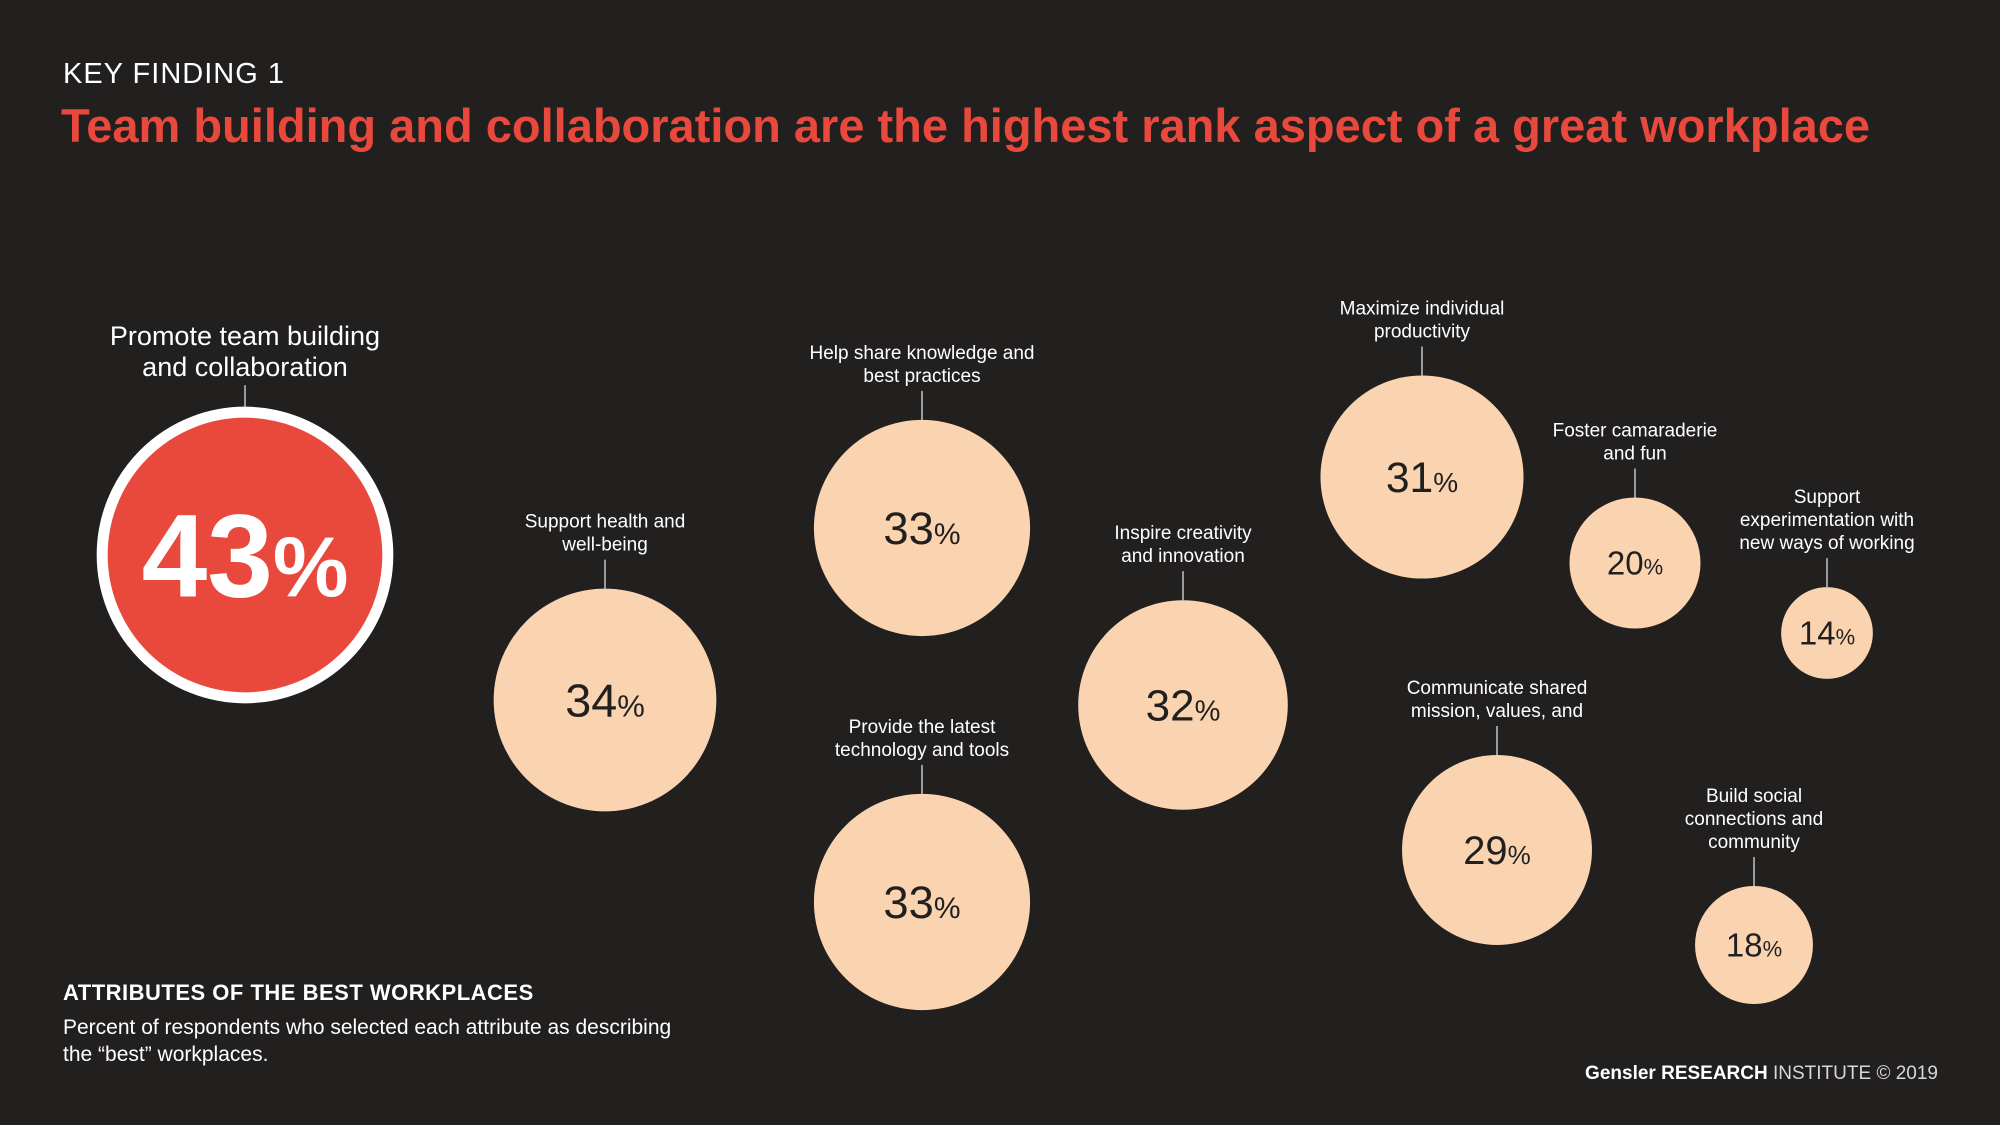  What do you see at coordinates (1422, 308) in the screenshot?
I see `bubble-label: Maximize individual` at bounding box center [1422, 308].